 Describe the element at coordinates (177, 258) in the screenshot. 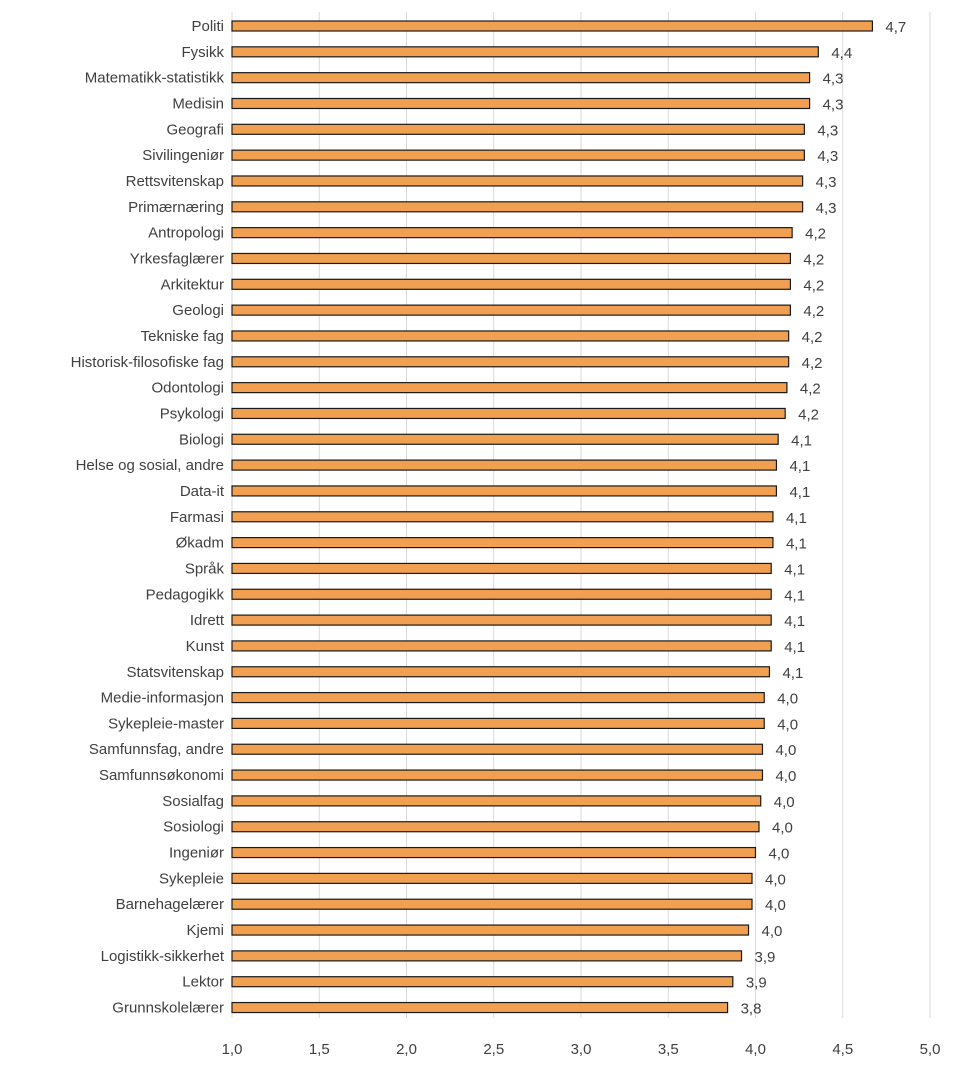

I see `category-label: Yrkesfaglærer` at that location.